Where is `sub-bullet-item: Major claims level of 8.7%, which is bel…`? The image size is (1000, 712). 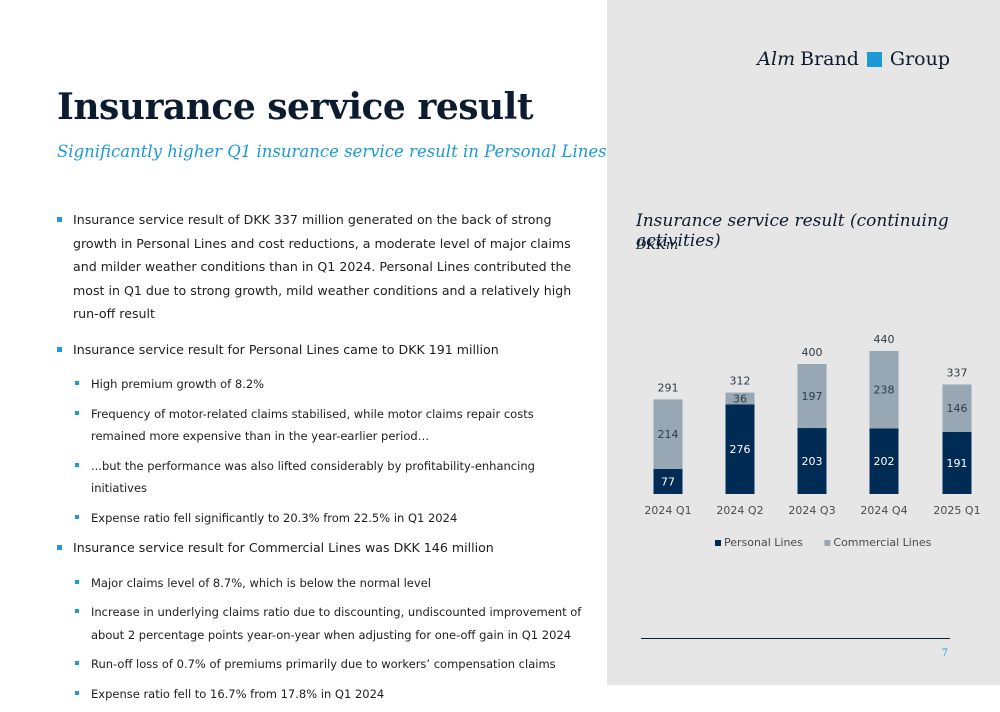 sub-bullet-item: Major claims level of 8.7%, which is bel… is located at coordinates (322, 583).